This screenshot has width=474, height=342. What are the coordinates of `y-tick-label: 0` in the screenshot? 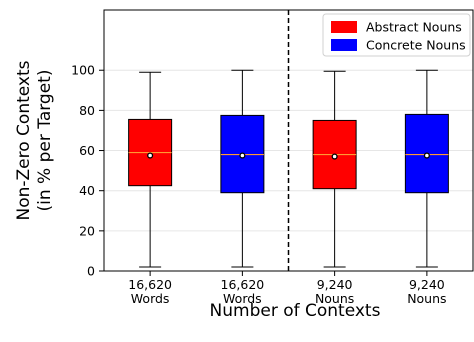 It's located at (91, 271).